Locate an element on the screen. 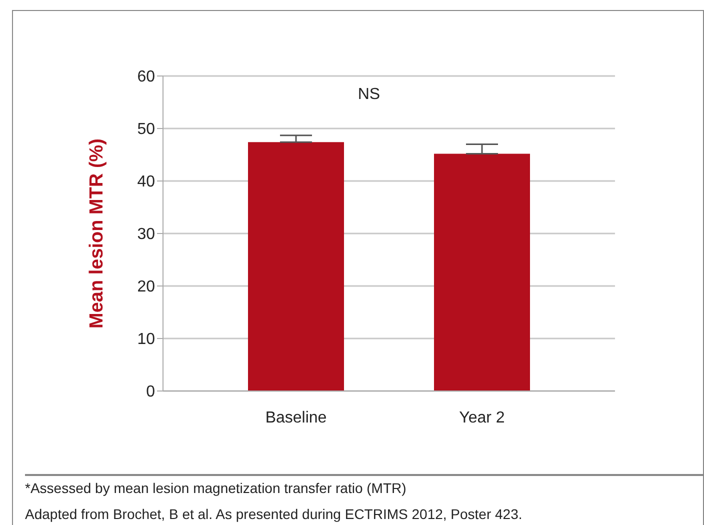 This screenshot has height=525, width=704. y-tick-label: 30 is located at coordinates (146, 235).